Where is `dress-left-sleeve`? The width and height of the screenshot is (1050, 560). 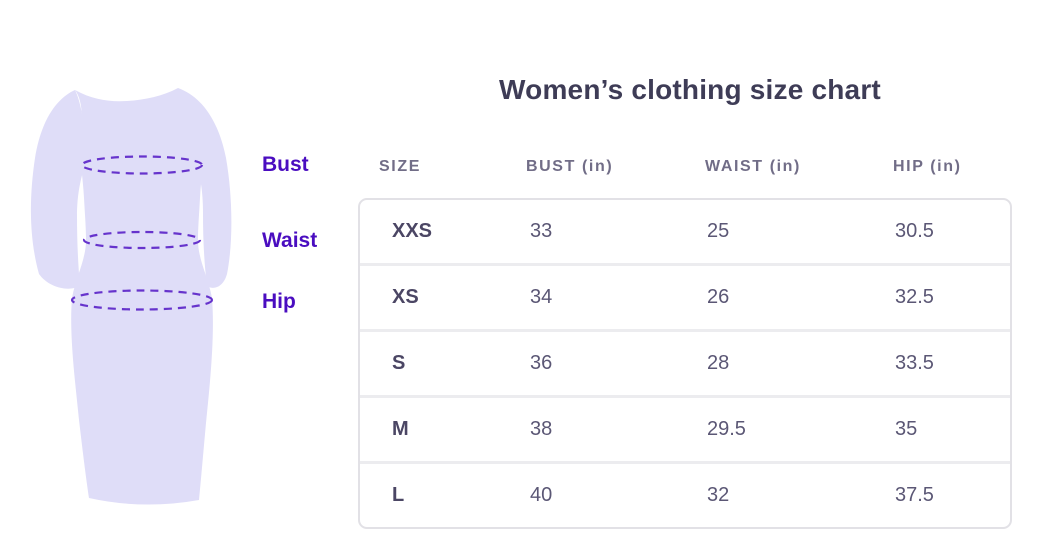
dress-left-sleeve is located at coordinates (58, 189).